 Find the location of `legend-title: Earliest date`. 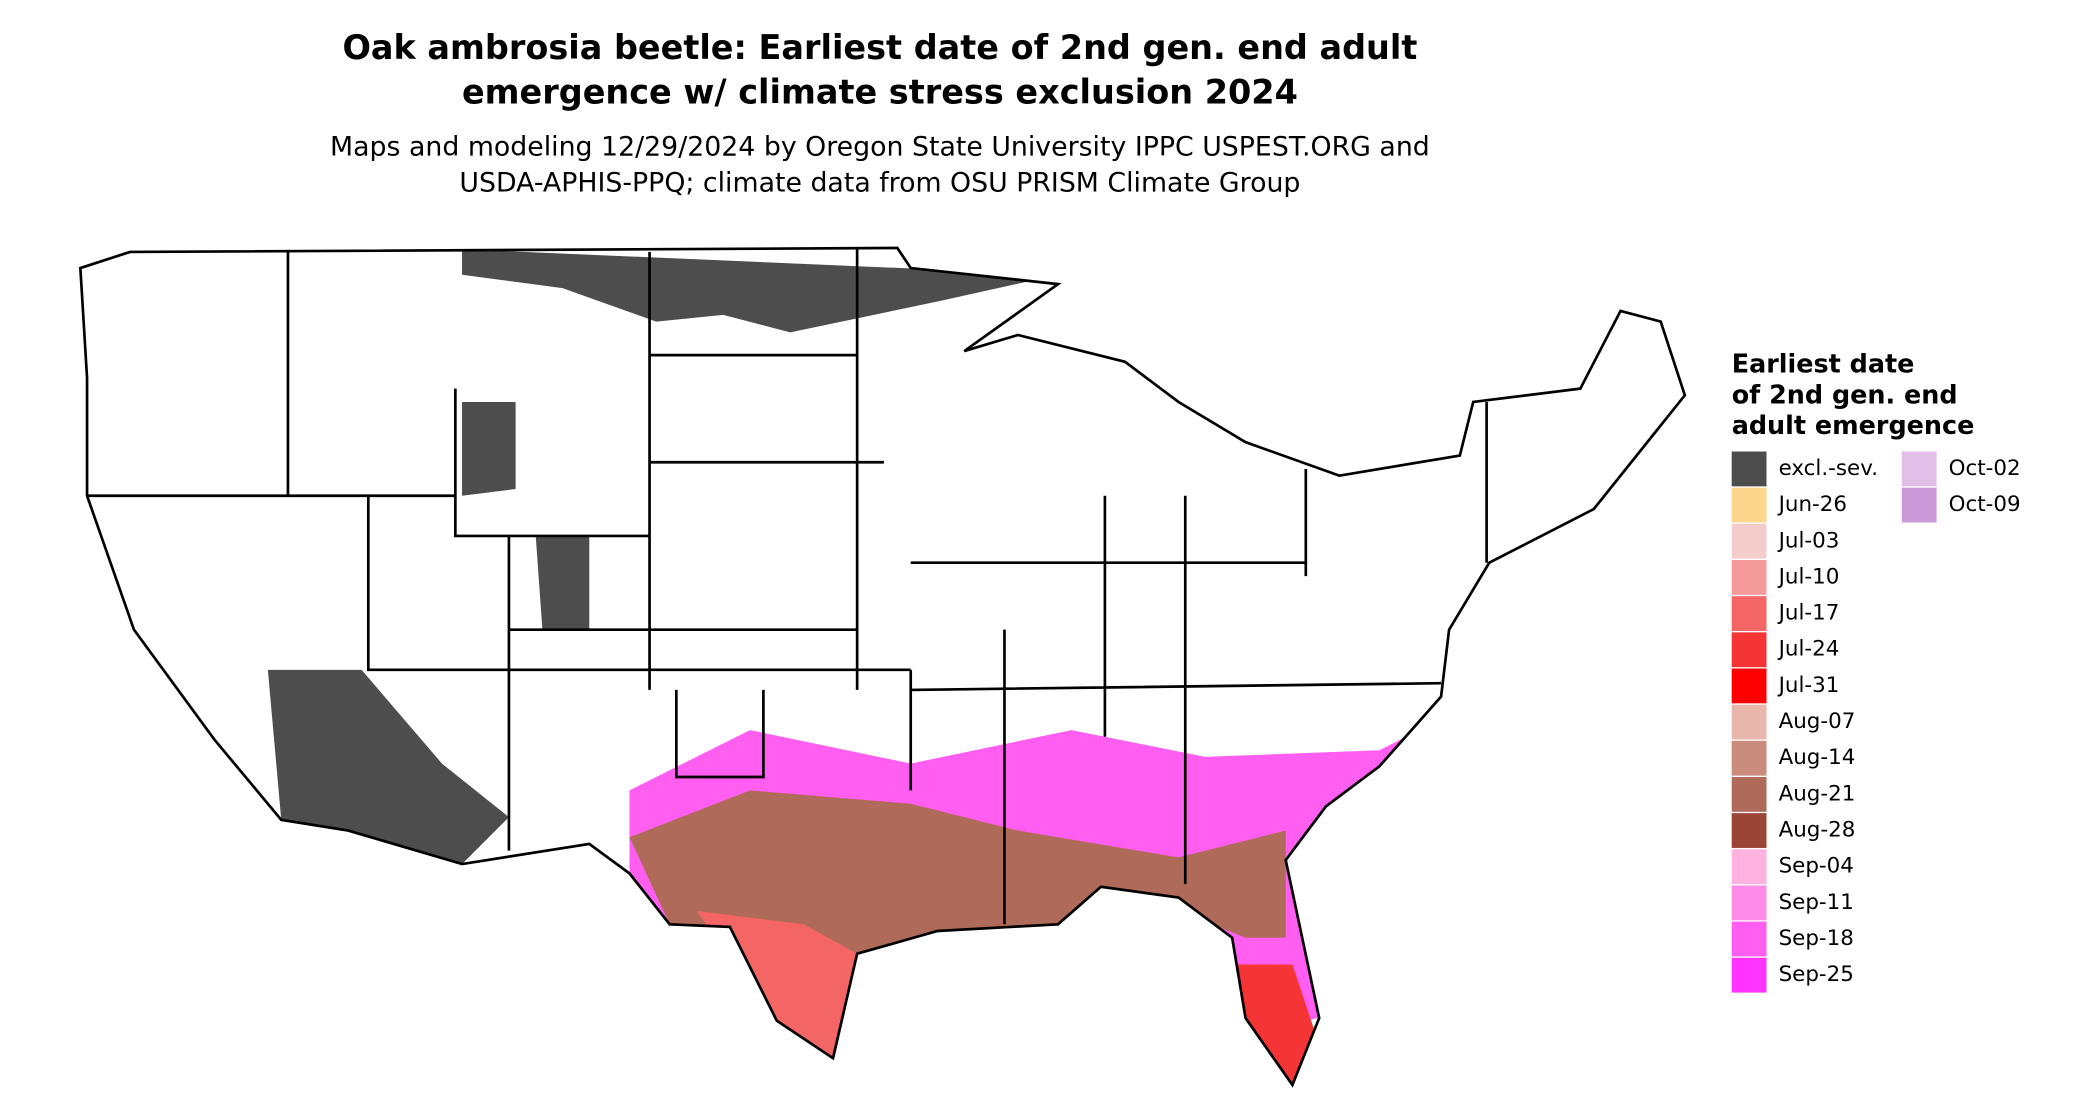

legend-title: Earliest date is located at coordinates (1823, 364).